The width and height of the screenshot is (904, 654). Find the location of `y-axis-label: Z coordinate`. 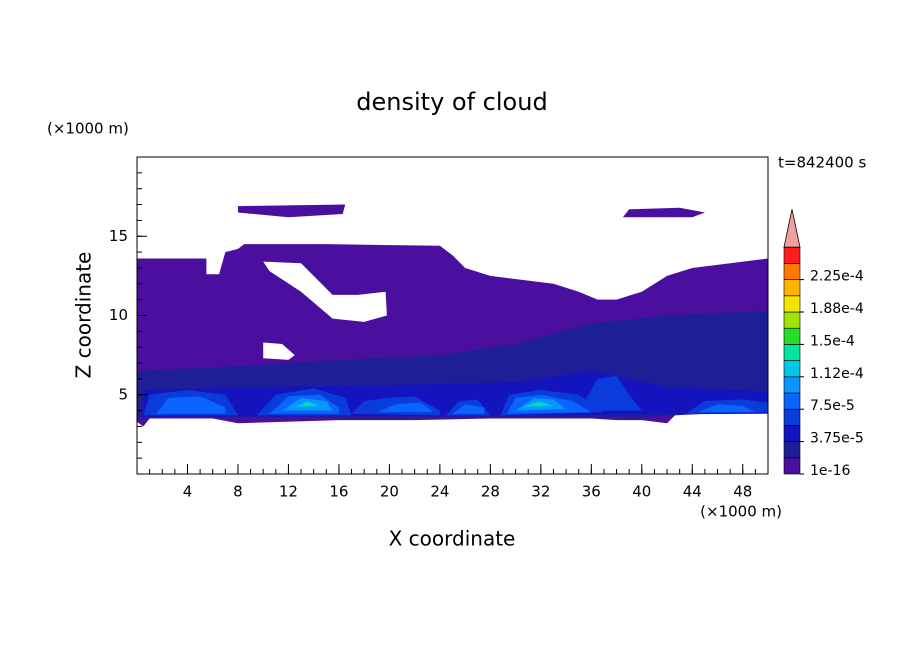

y-axis-label: Z coordinate is located at coordinates (84, 315).